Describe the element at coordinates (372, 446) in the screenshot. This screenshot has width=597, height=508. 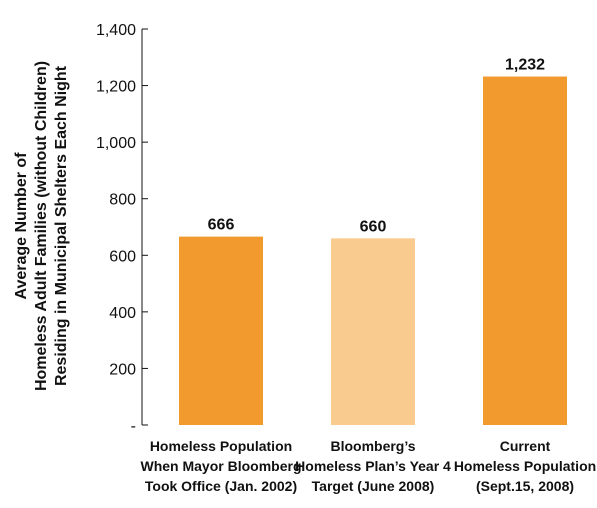
I see `x-category-label-line: Bloomberg’s` at that location.